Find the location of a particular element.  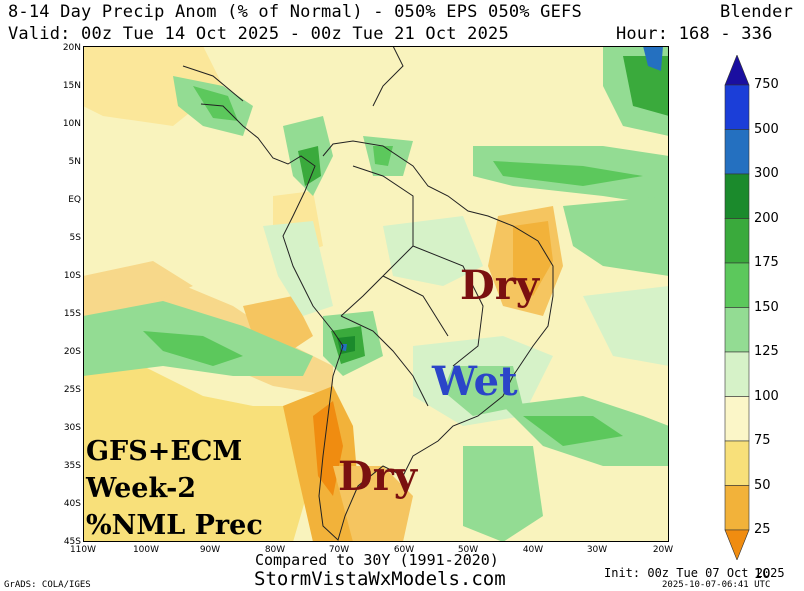

lat-label: 20S is located at coordinates (72, 352).